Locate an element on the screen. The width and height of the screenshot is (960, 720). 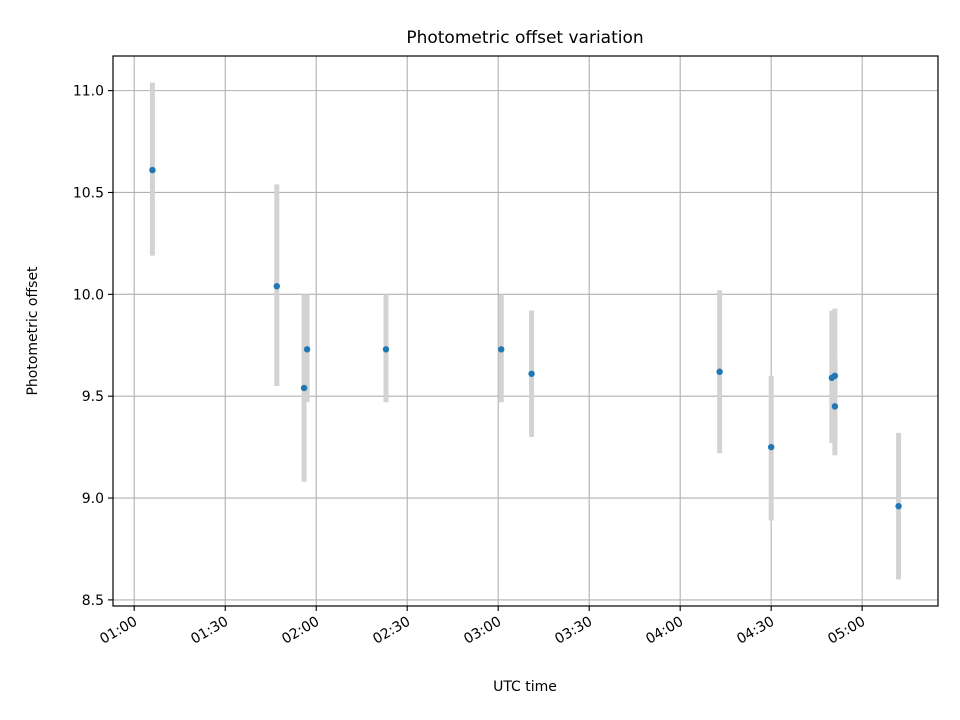
y-tick-label: 9.0 is located at coordinates (93, 499).